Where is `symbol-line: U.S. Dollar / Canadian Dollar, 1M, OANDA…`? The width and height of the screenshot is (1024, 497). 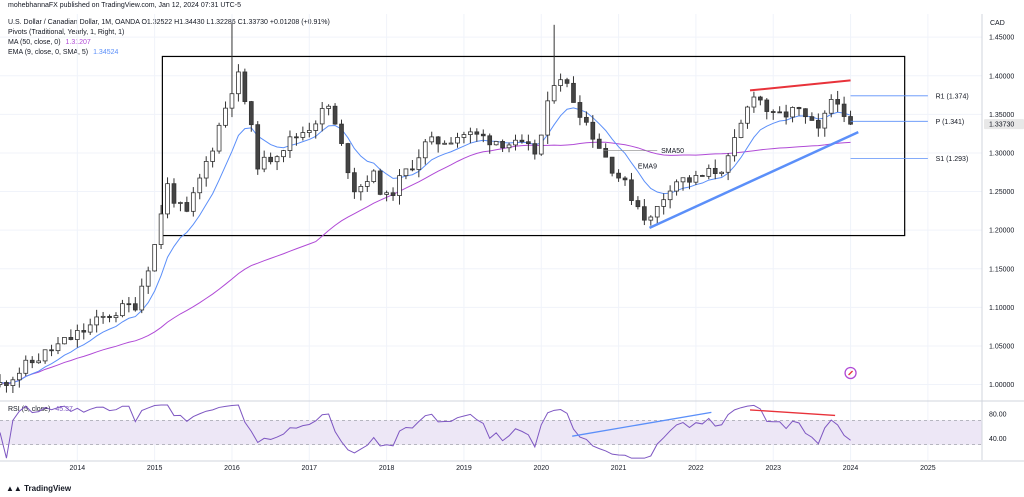 symbol-line: U.S. Dollar / Canadian Dollar, 1M, OANDA… is located at coordinates (169, 22).